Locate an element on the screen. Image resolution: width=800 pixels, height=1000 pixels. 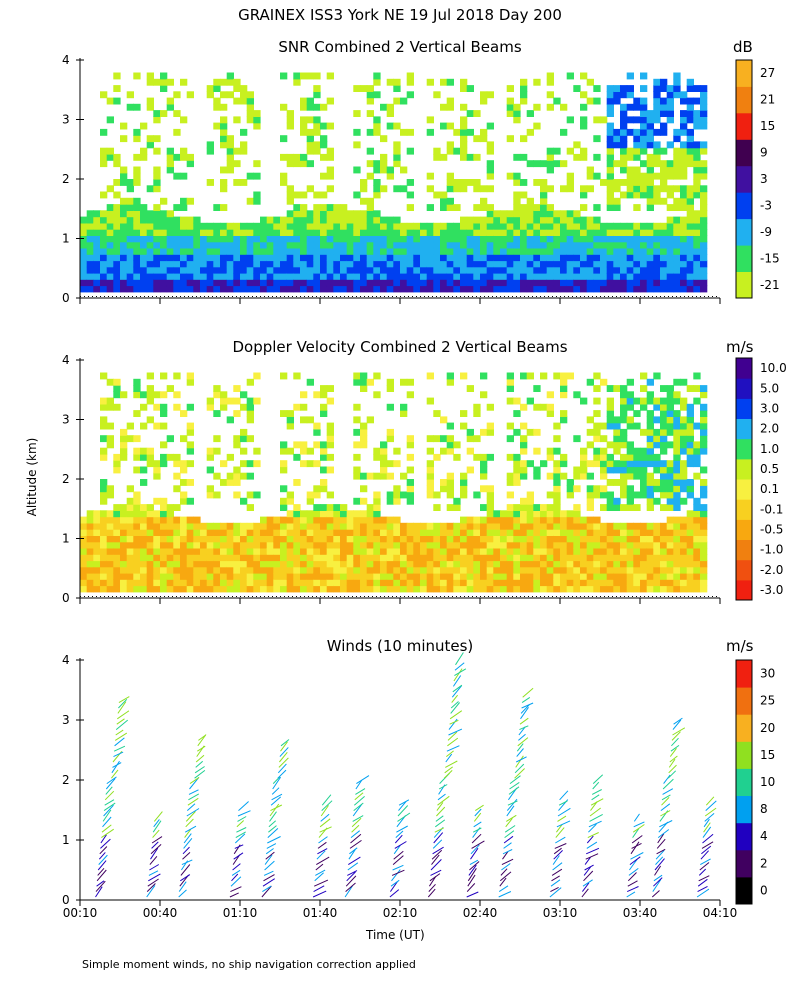
snr-colorbar-label-7: 21 is located at coordinates (767, 100).